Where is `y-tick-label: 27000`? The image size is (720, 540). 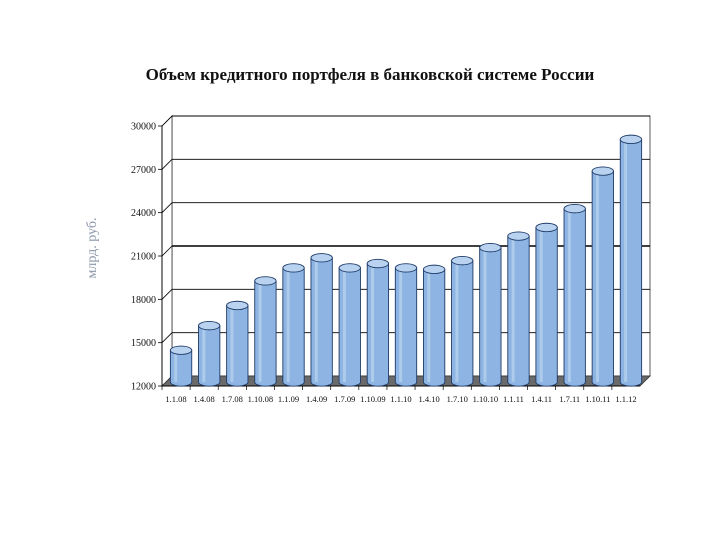
y-tick-label: 27000 is located at coordinates (143, 170).